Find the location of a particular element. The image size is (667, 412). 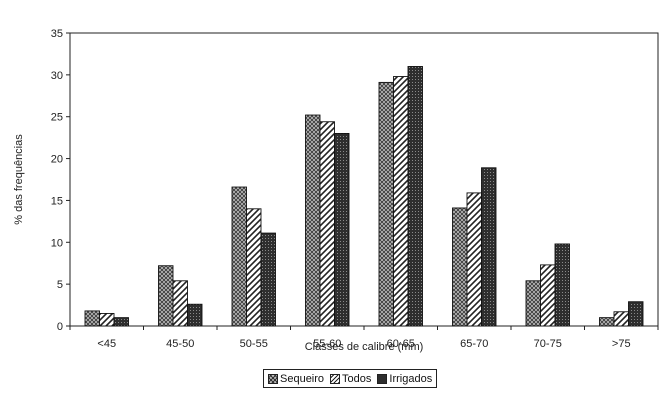

y-tick-label: 35 is located at coordinates (57, 34).